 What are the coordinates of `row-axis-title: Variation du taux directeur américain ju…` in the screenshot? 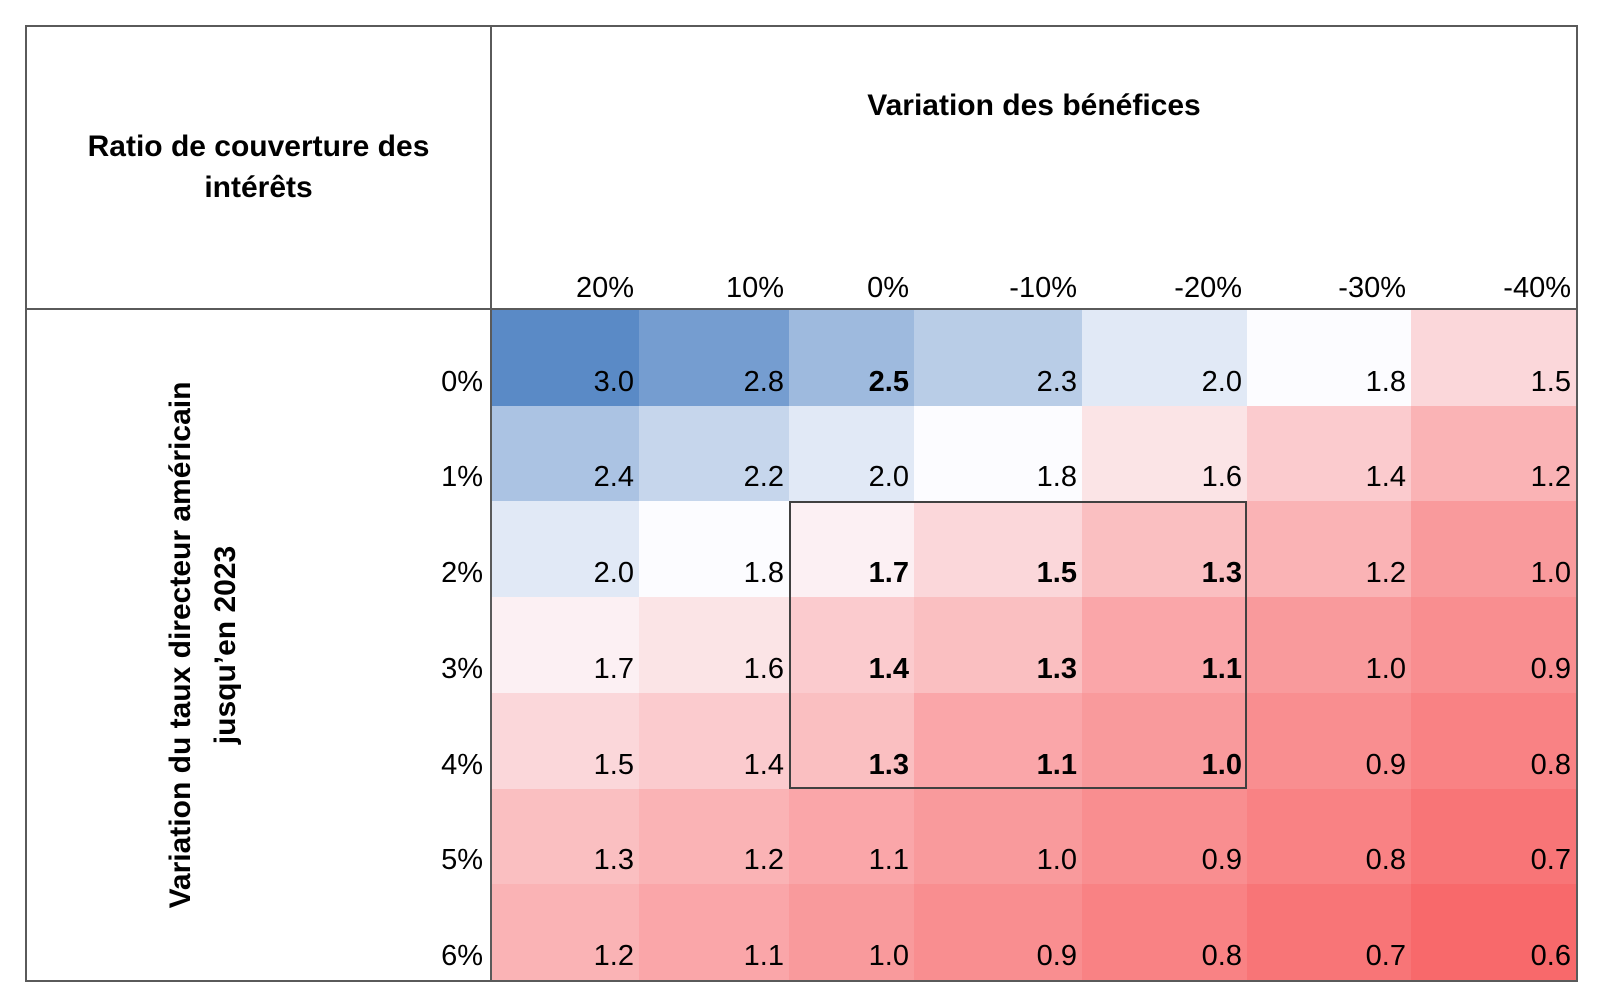 It's located at (203, 645).